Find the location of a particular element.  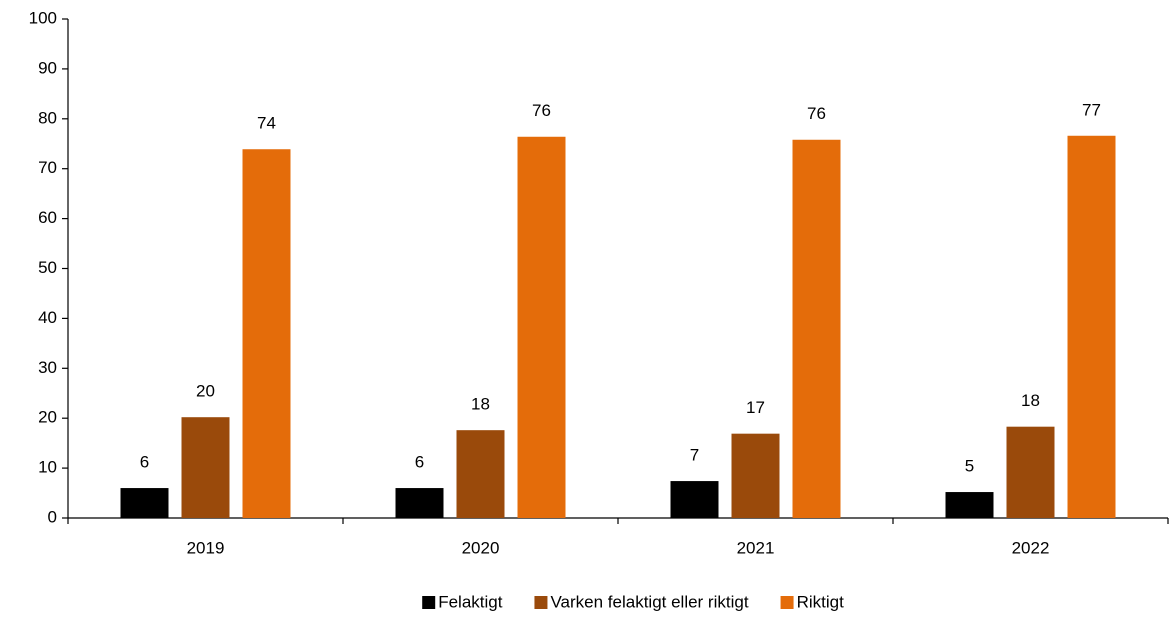

y-tick-label: 20 is located at coordinates (47, 417).